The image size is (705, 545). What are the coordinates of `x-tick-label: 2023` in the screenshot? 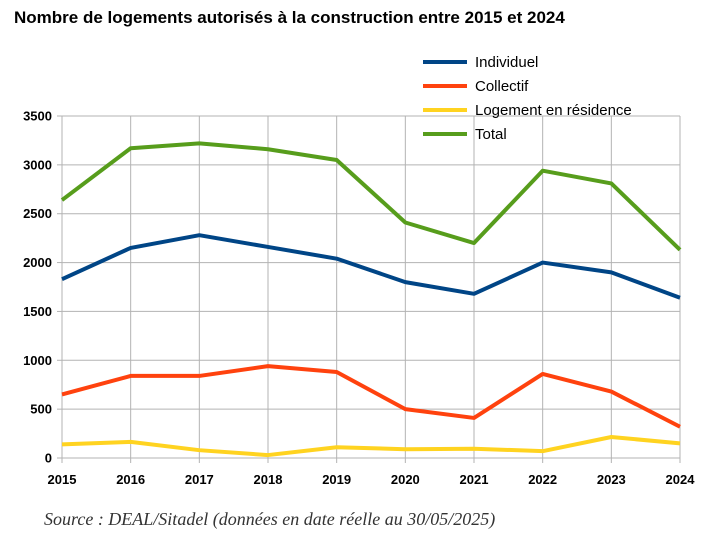 It's located at (611, 479).